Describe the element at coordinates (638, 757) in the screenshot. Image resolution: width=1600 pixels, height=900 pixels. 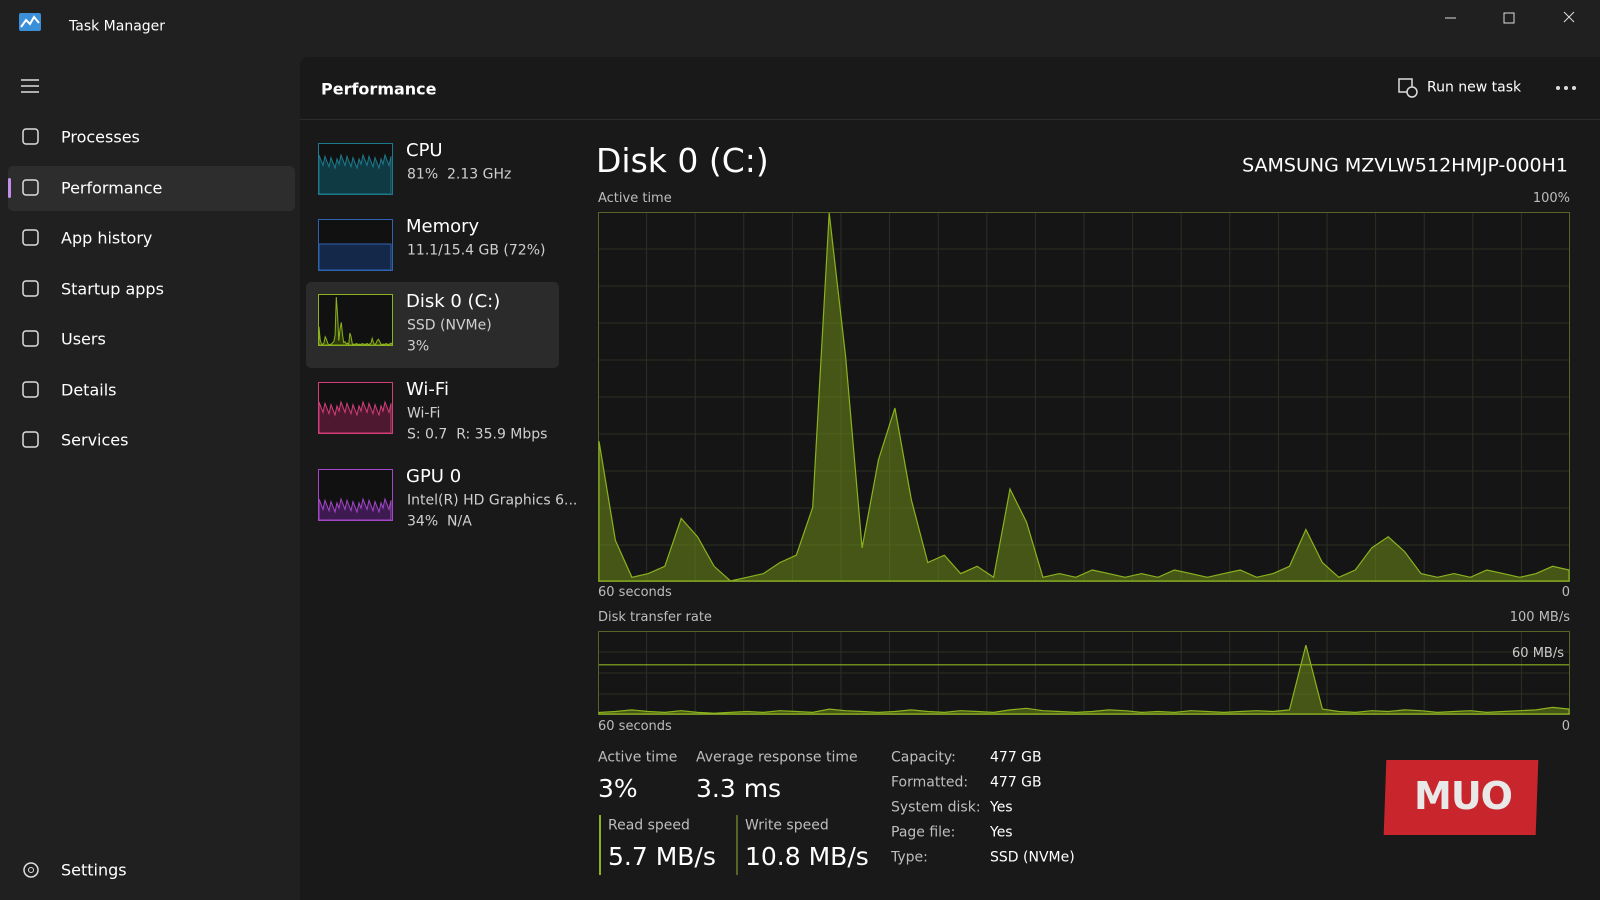
I see `stat-label: Active time` at that location.